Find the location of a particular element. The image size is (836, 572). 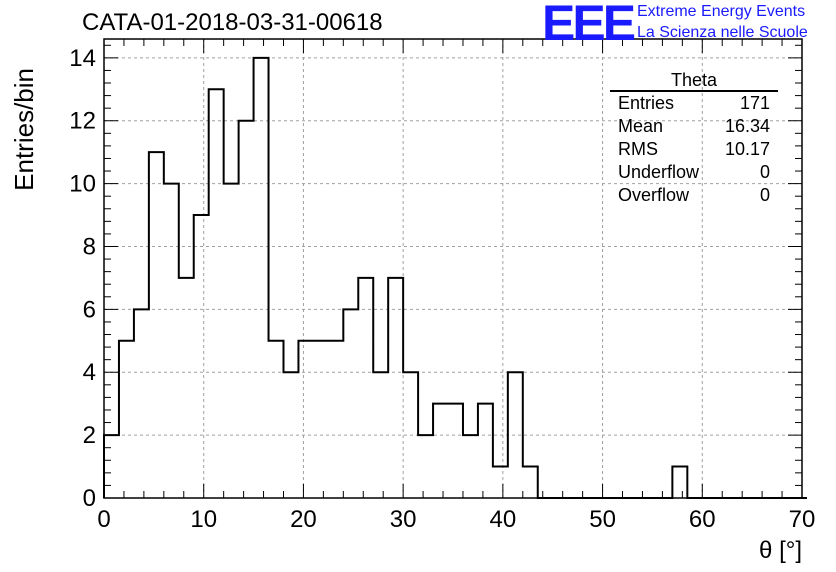

y-tick-label: 2 is located at coordinates (89, 435).